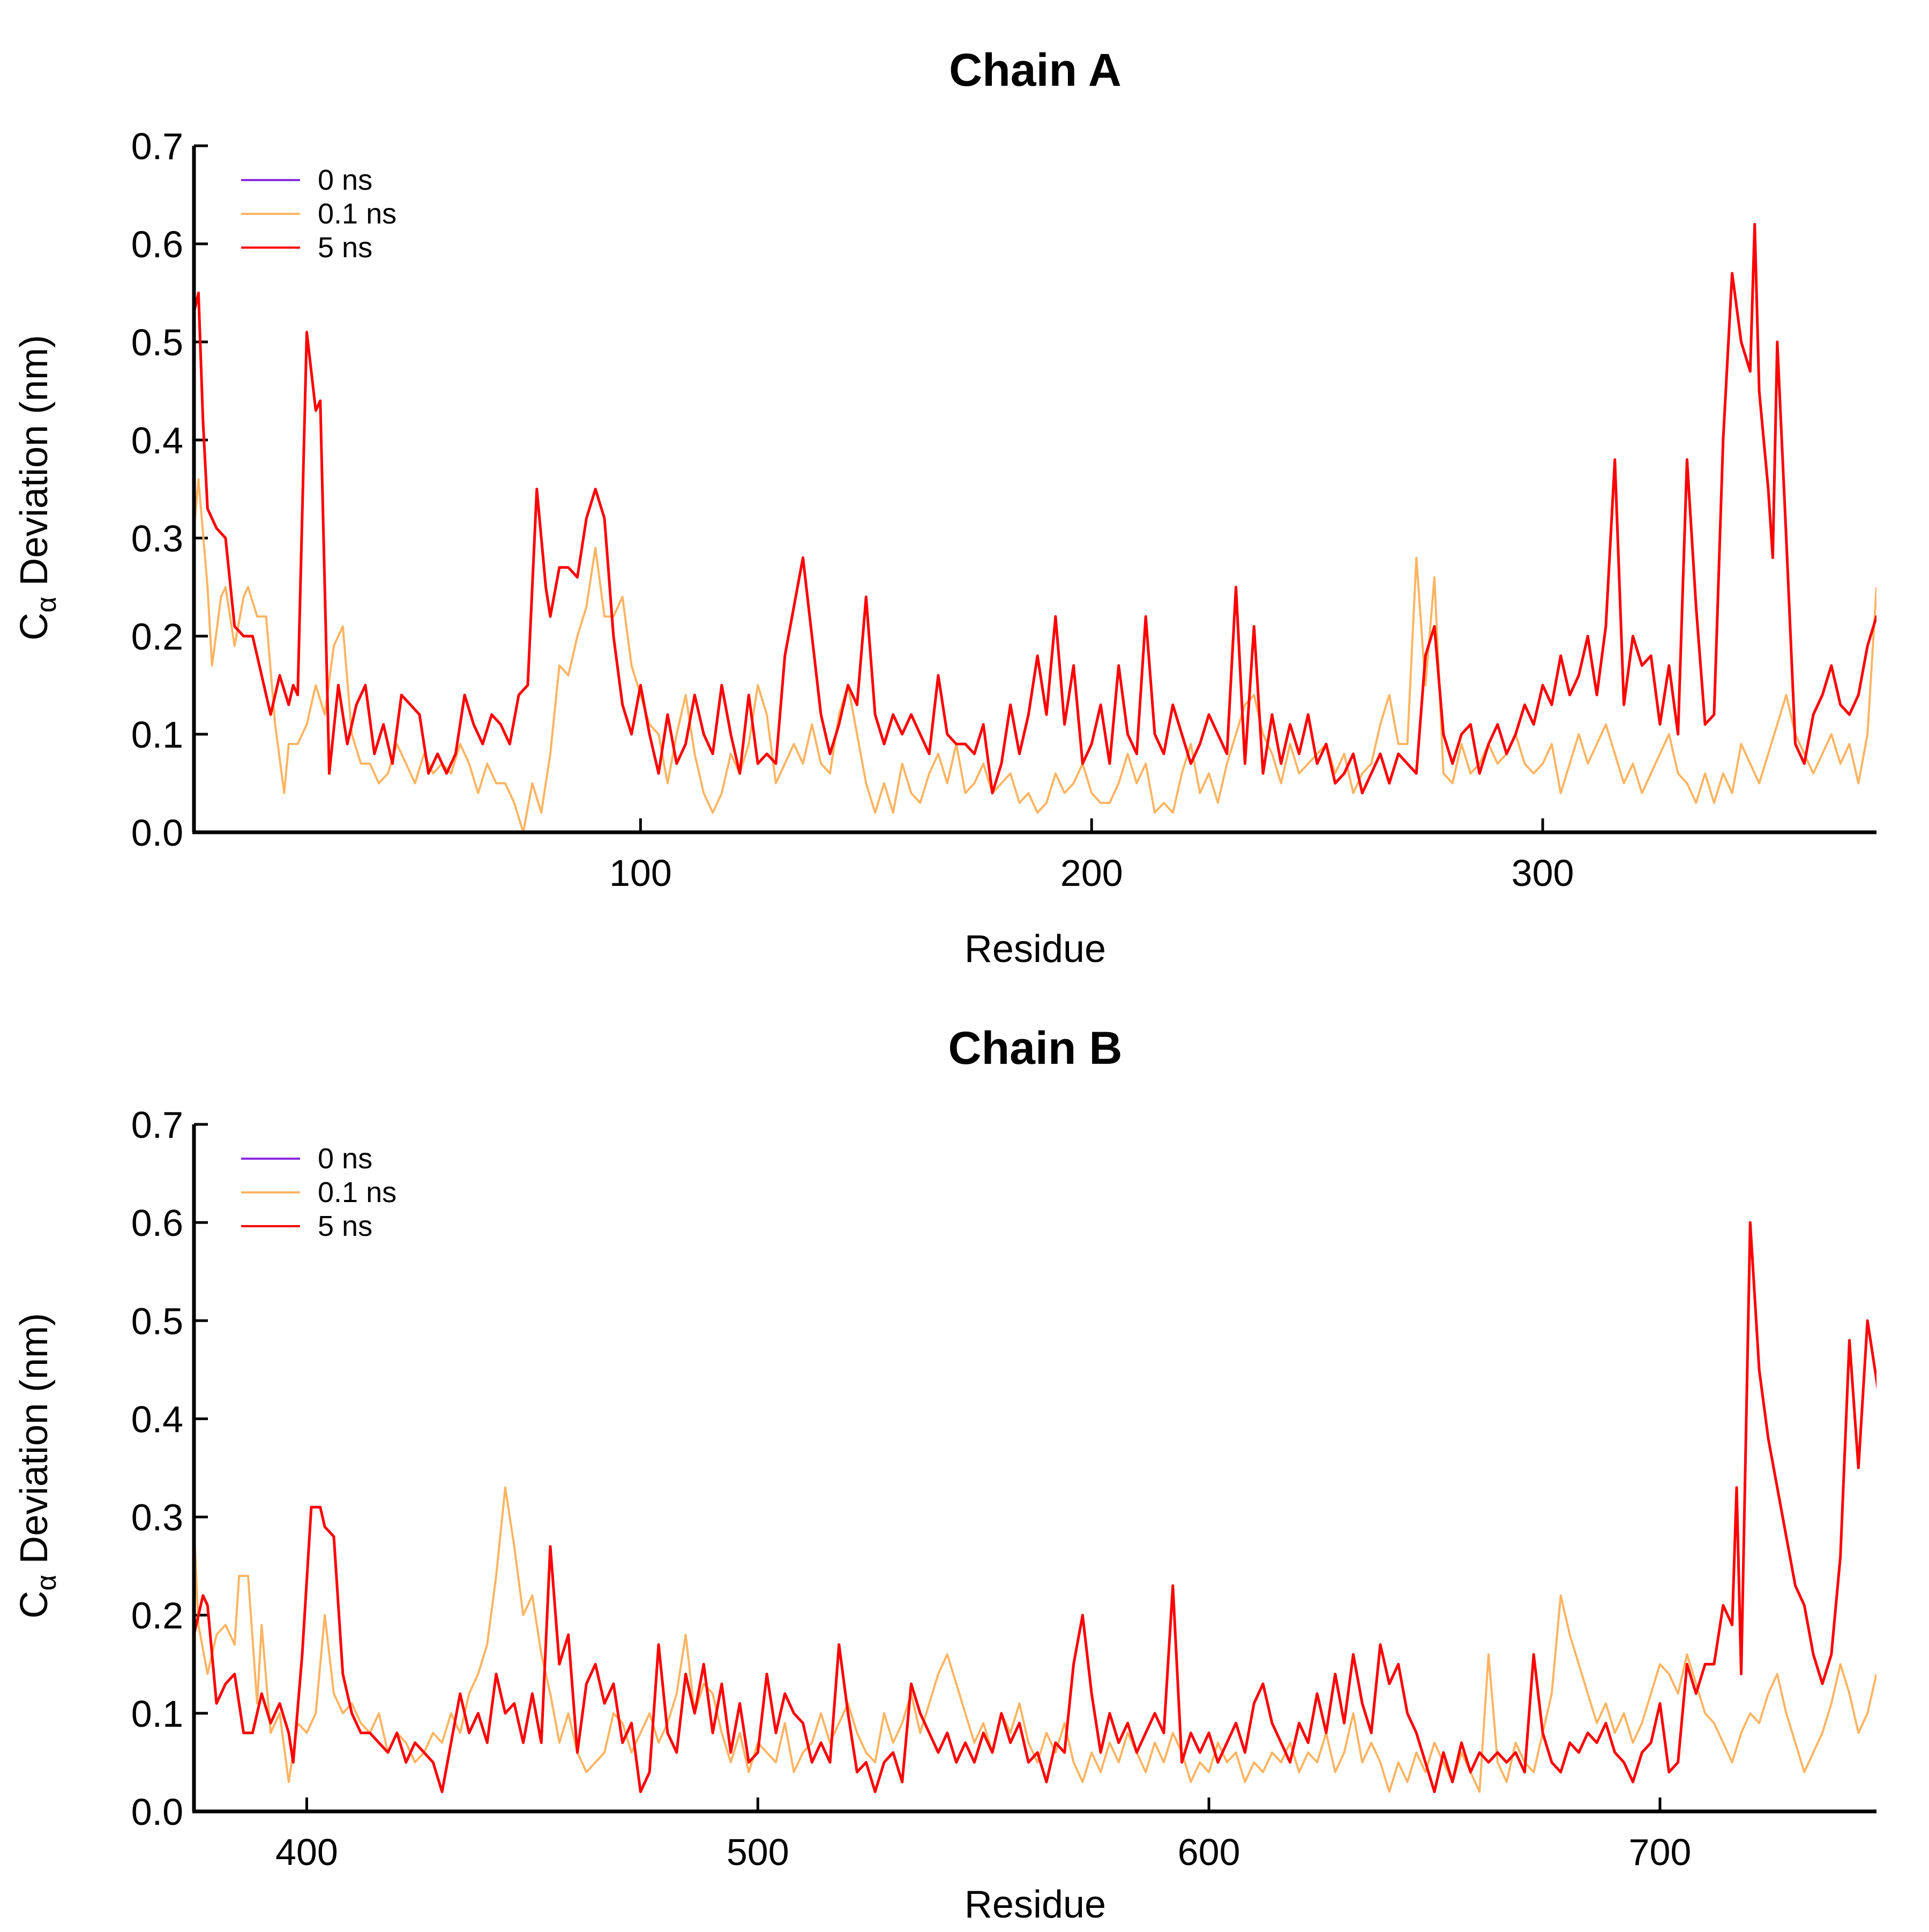 The height and width of the screenshot is (1932, 1929). What do you see at coordinates (1209, 1852) in the screenshot?
I see `x-tick-label: 600` at bounding box center [1209, 1852].